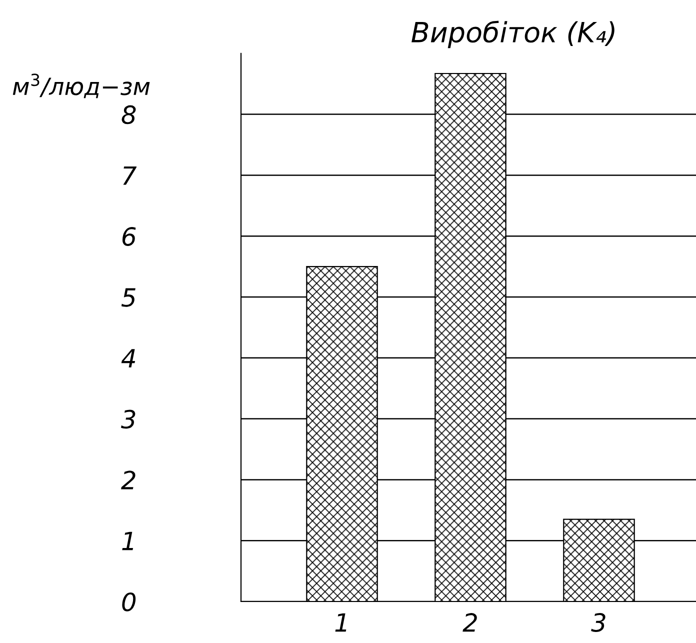 This screenshot has width=696, height=643. What do you see at coordinates (128, 480) in the screenshot?
I see `y-tick-label: 2` at bounding box center [128, 480].